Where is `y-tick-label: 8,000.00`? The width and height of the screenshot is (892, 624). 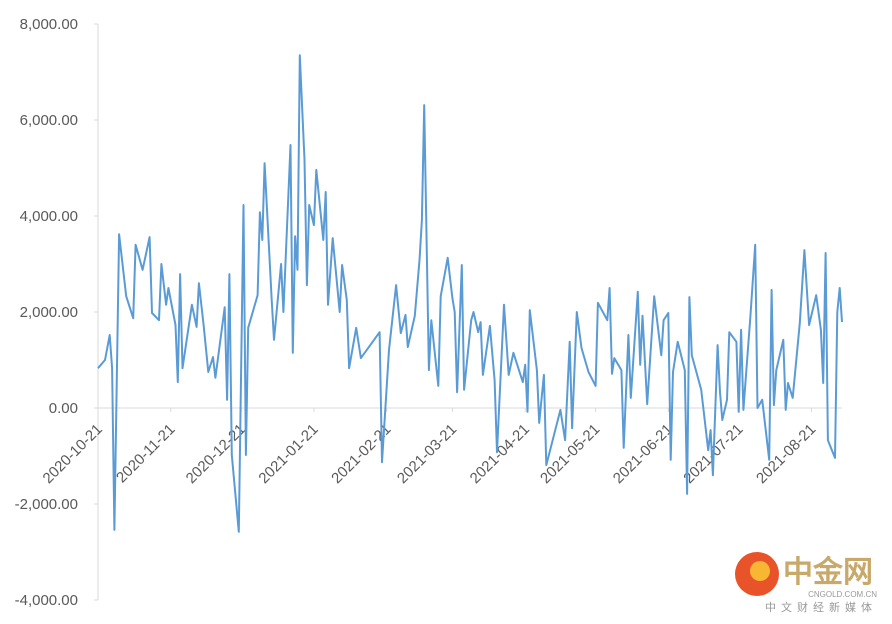 y-tick-label: 8,000.00 is located at coordinates (49, 24).